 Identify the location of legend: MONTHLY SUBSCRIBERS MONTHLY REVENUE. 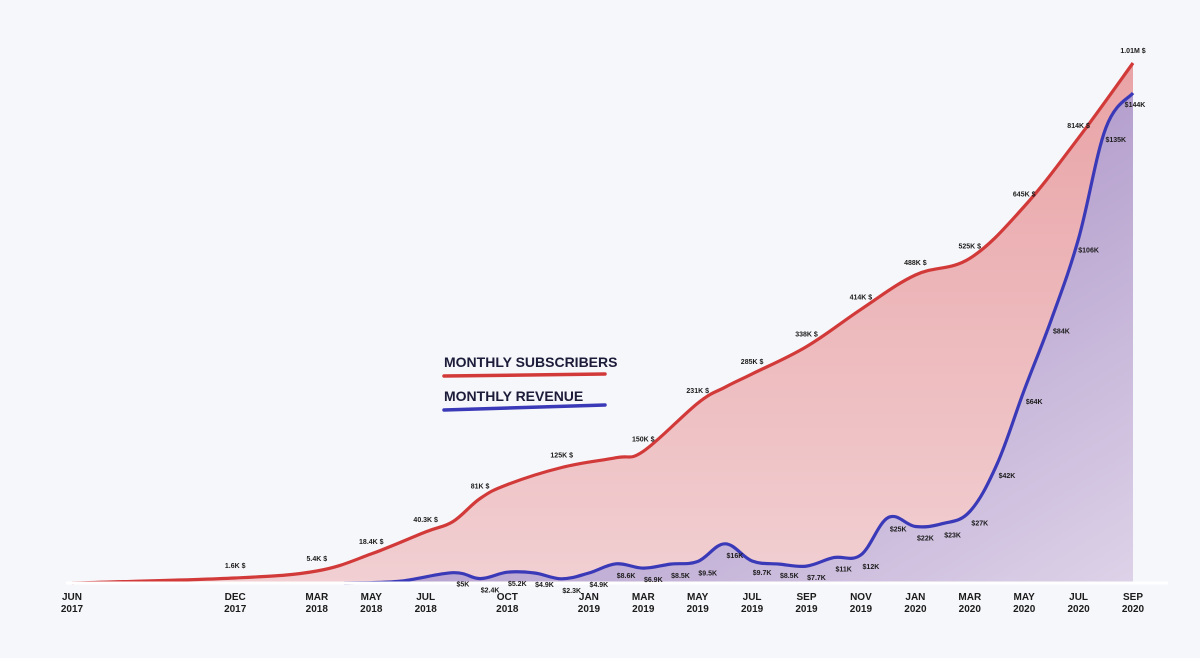
(529, 383).